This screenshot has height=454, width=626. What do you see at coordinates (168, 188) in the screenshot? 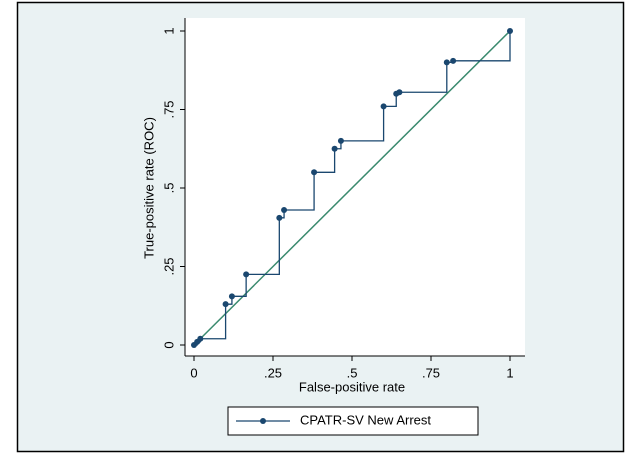
I see `y-tick-label: .5` at bounding box center [168, 188].